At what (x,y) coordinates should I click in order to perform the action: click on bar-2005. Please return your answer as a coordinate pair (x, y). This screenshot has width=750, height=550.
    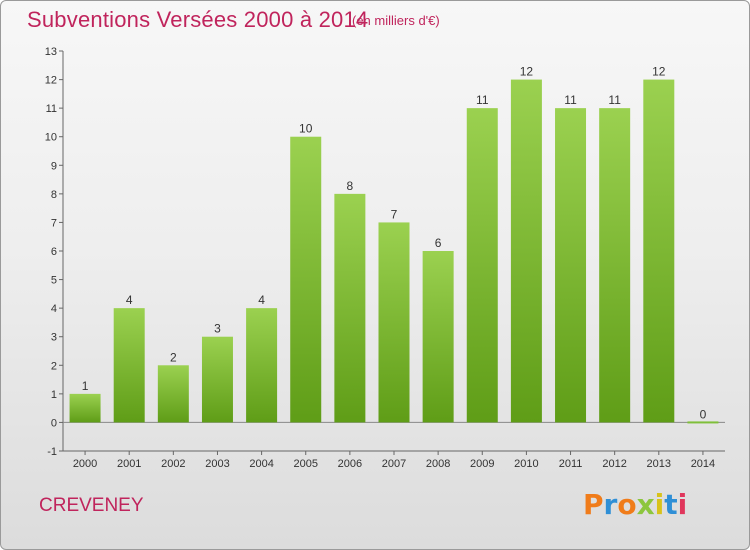
    Looking at the image, I should click on (306, 279).